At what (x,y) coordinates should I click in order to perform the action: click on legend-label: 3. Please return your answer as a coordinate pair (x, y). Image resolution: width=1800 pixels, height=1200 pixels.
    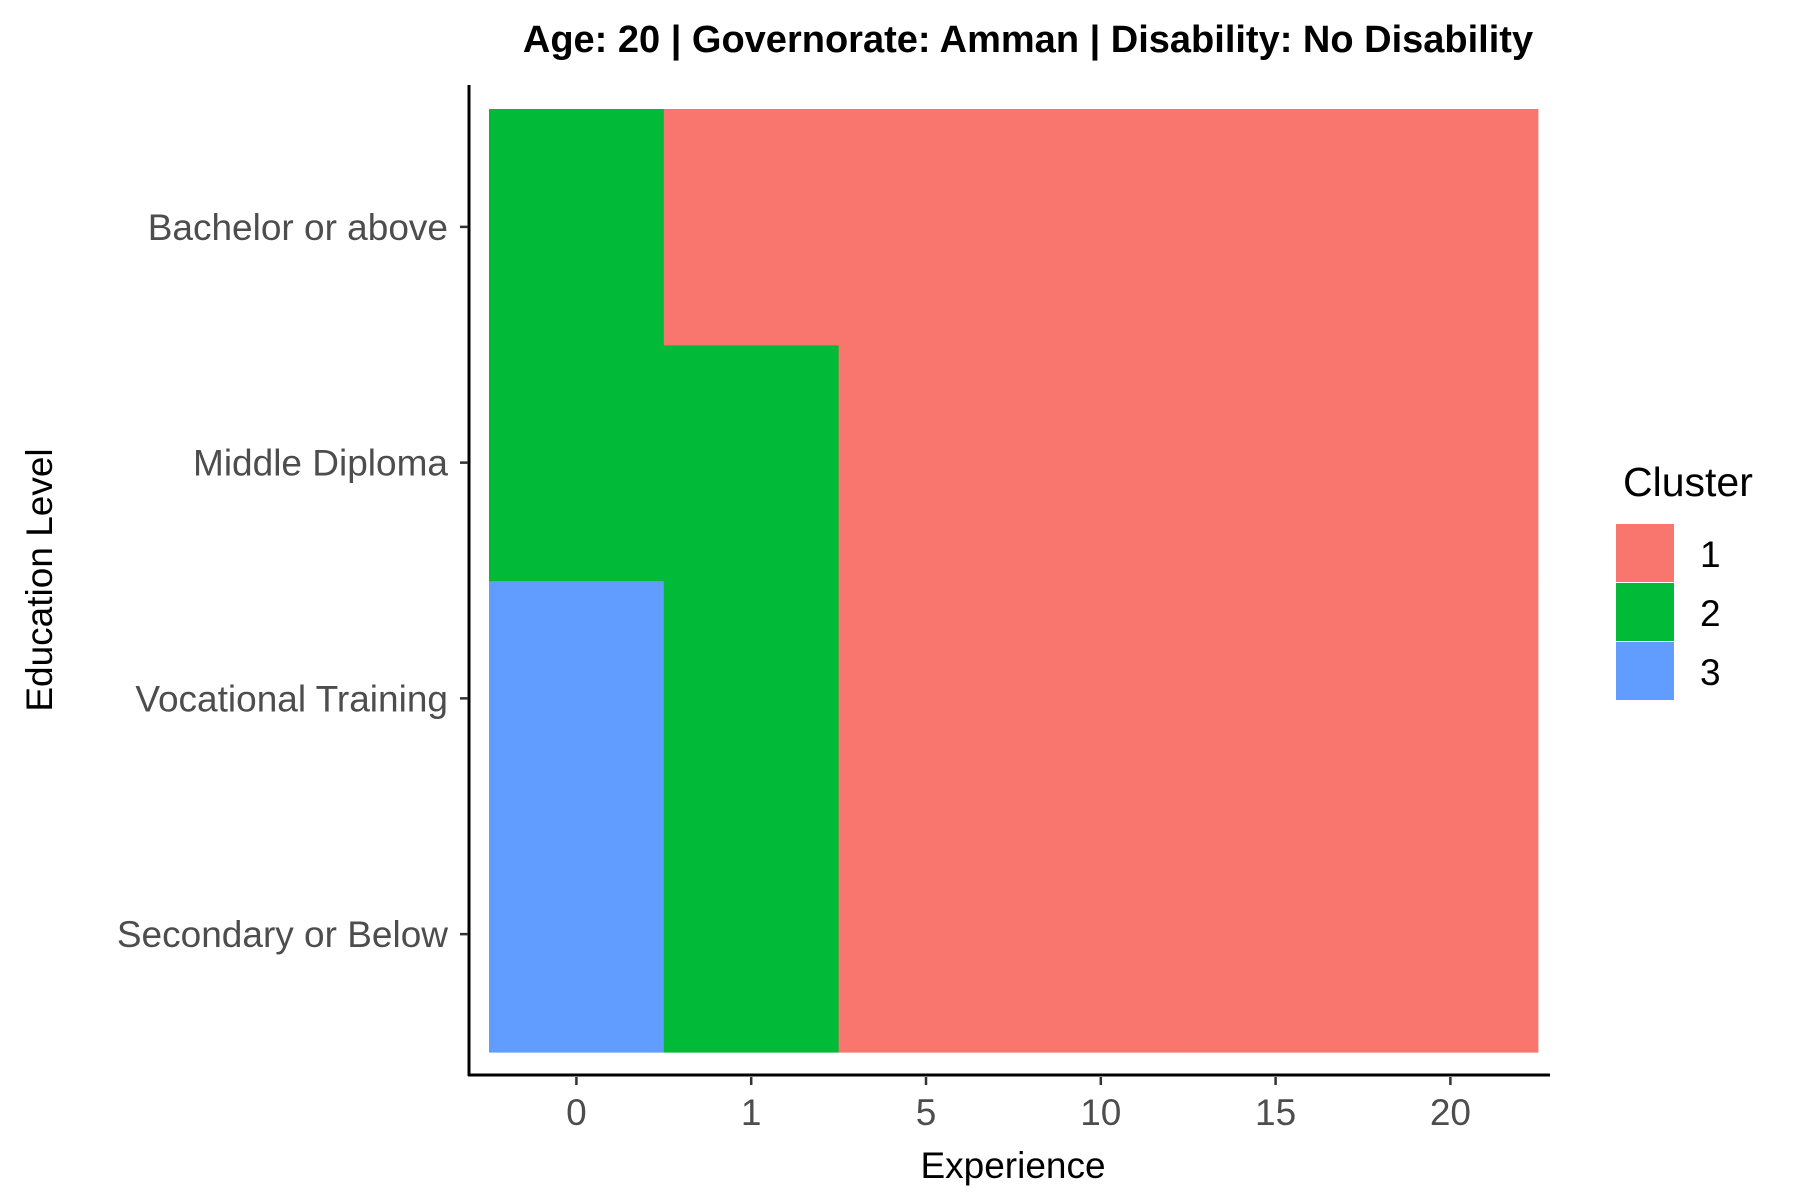
    Looking at the image, I should click on (1710, 672).